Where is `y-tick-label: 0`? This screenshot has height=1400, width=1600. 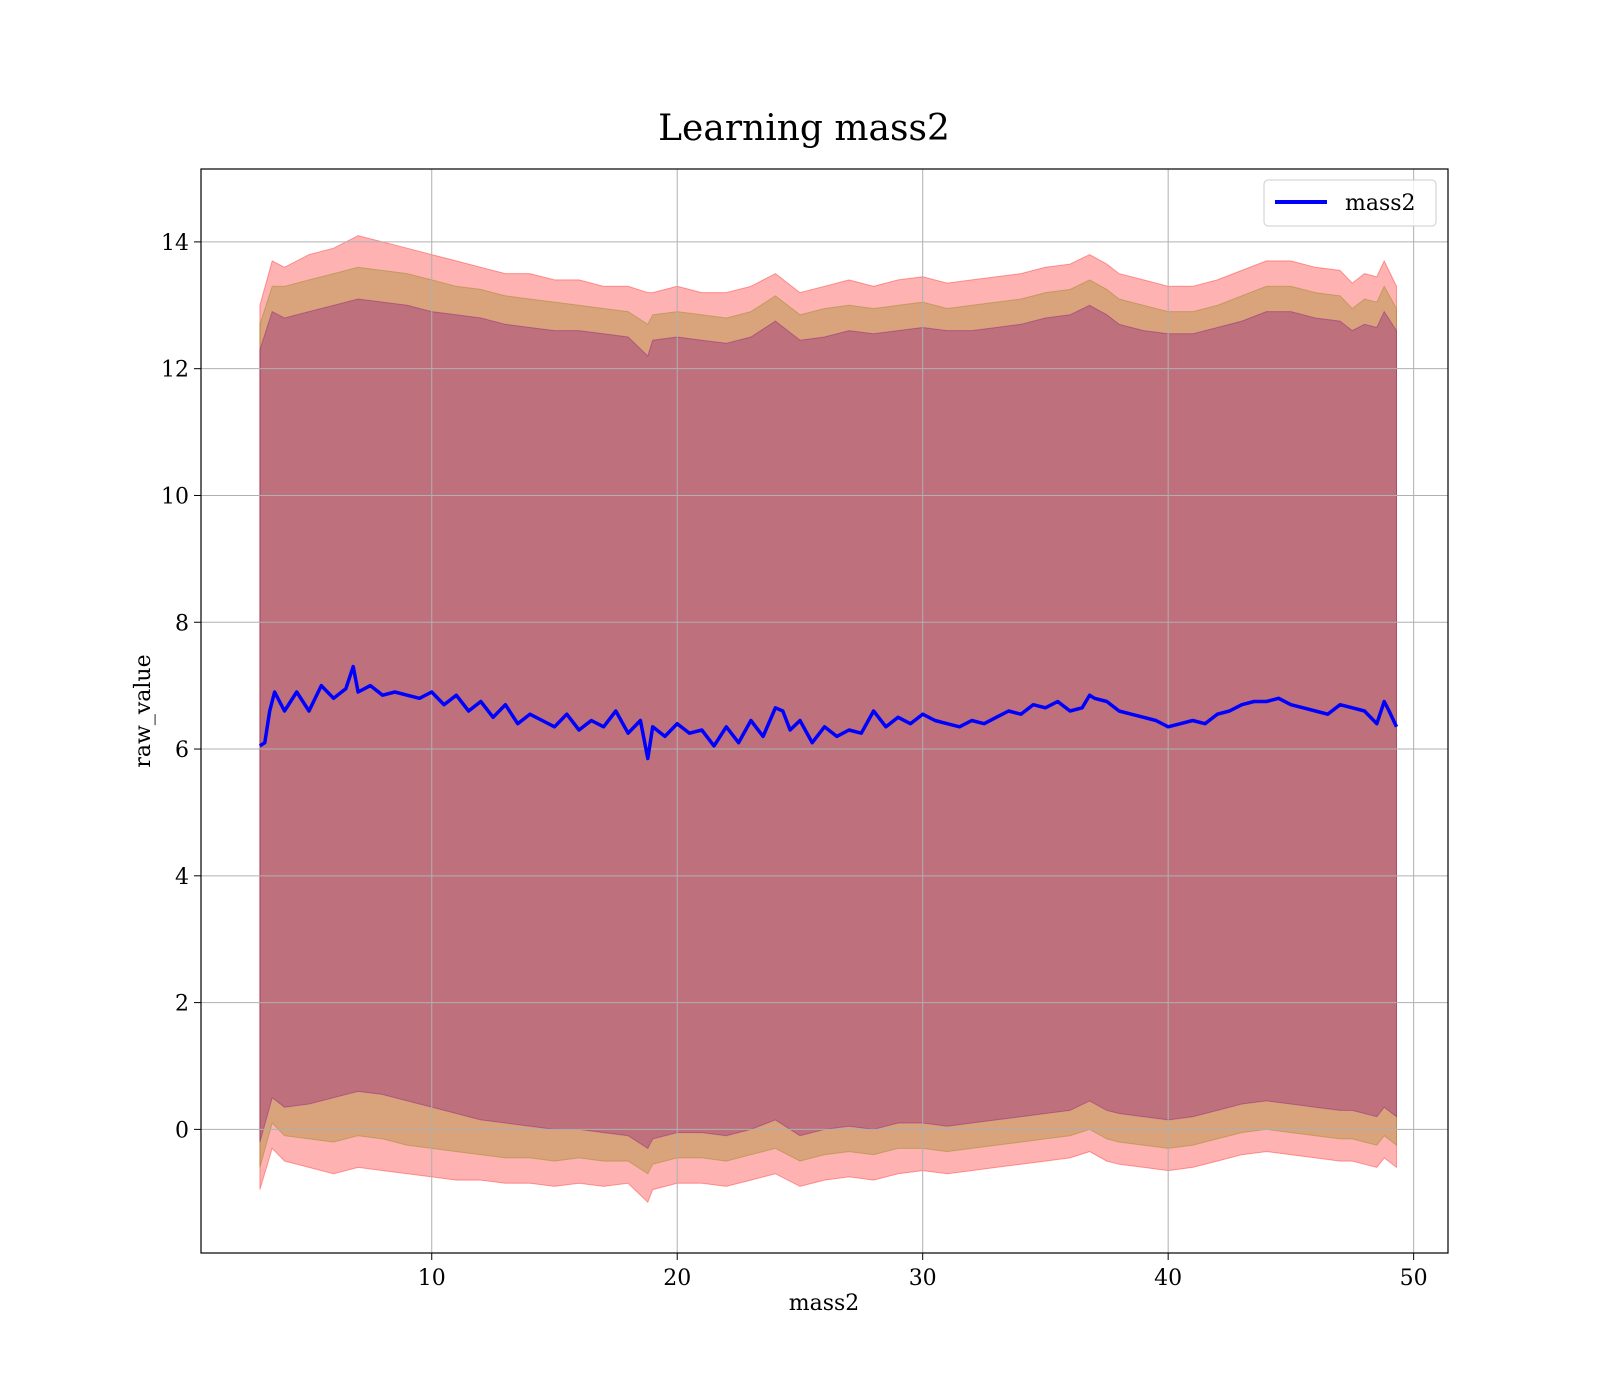 y-tick-label: 0 is located at coordinates (182, 1130).